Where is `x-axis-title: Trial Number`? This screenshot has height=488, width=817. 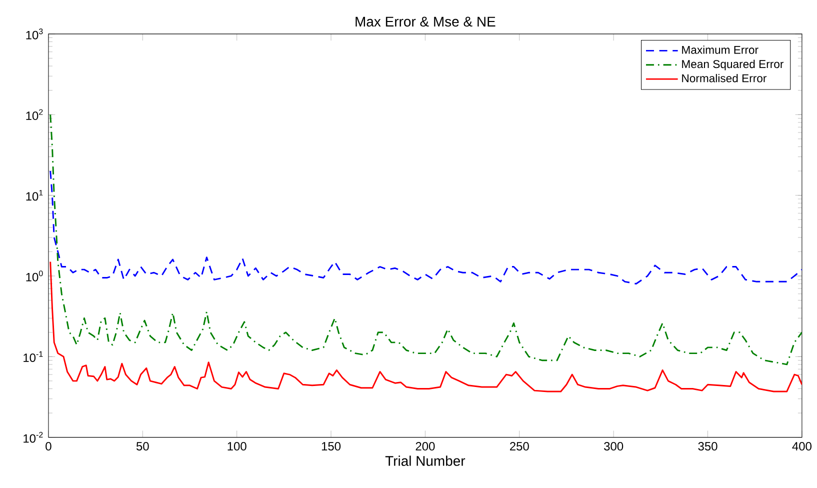
x-axis-title: Trial Number is located at coordinates (425, 461).